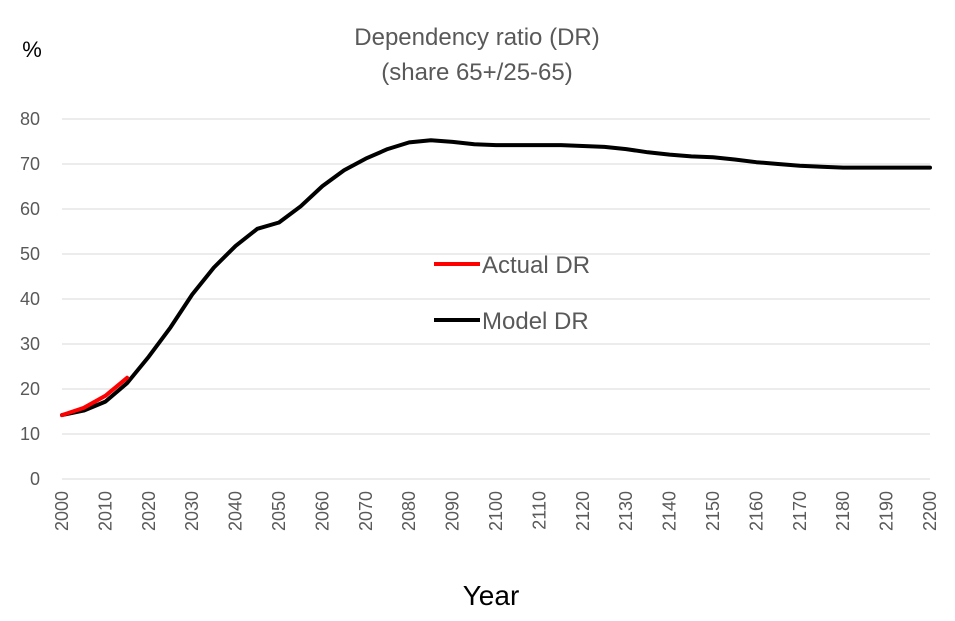  Describe the element at coordinates (539, 510) in the screenshot. I see `x-tick-label: 2110` at that location.